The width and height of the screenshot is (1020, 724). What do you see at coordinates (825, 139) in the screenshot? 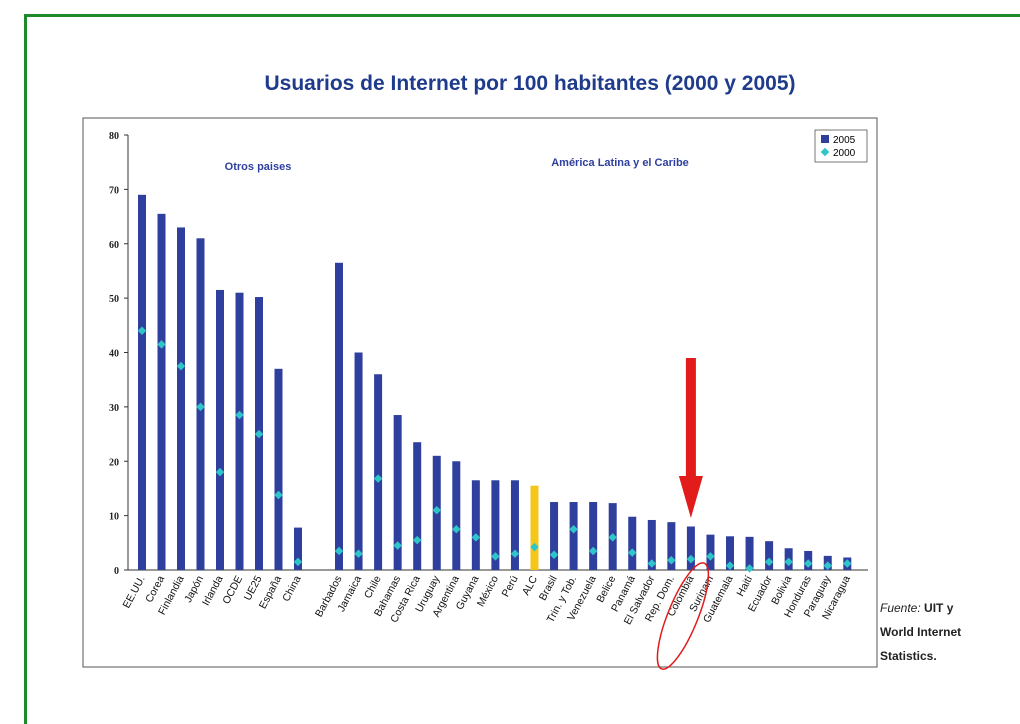
I see `legend-swatch-2005` at bounding box center [825, 139].